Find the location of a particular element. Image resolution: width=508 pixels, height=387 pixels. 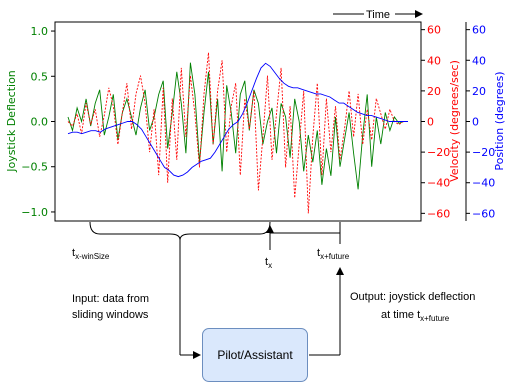

pilot-assistant-label: Pilot/Assistant is located at coordinates (255, 355).